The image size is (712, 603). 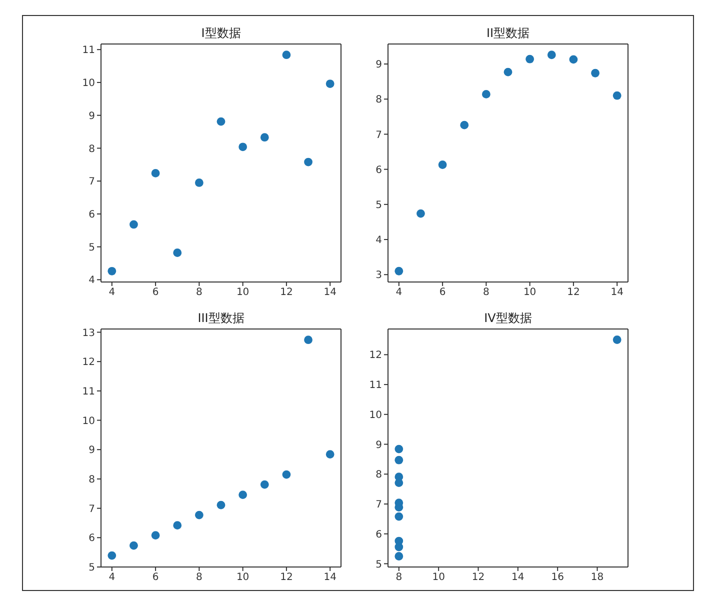 What do you see at coordinates (221, 33) in the screenshot?
I see `chart-title: I型数据` at bounding box center [221, 33].